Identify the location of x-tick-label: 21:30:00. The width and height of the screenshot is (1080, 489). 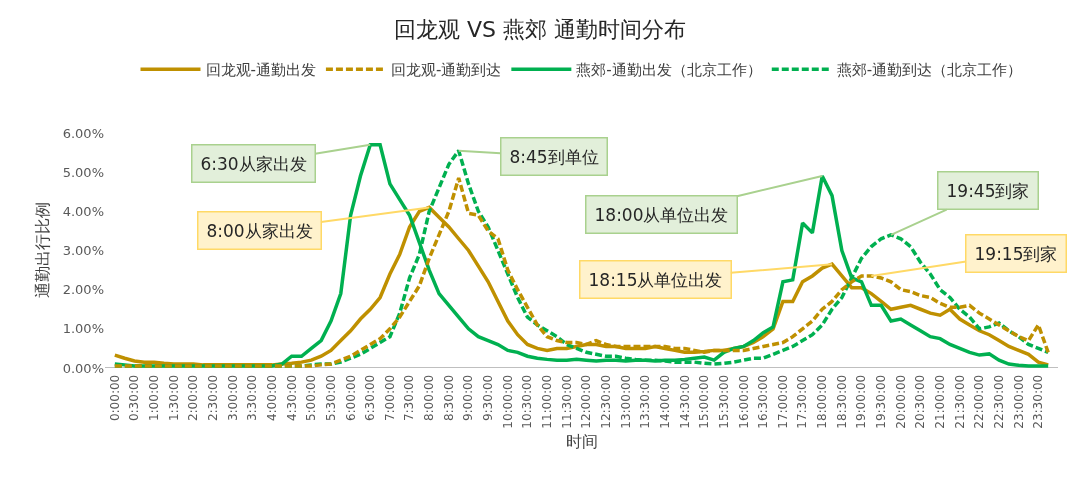
(959, 401).